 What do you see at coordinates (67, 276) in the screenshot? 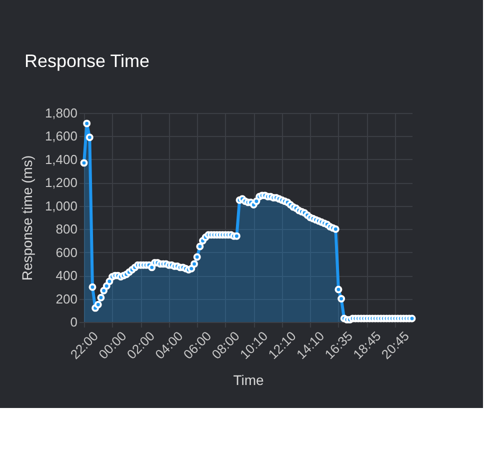
I see `y-tick-label: 400` at bounding box center [67, 276].